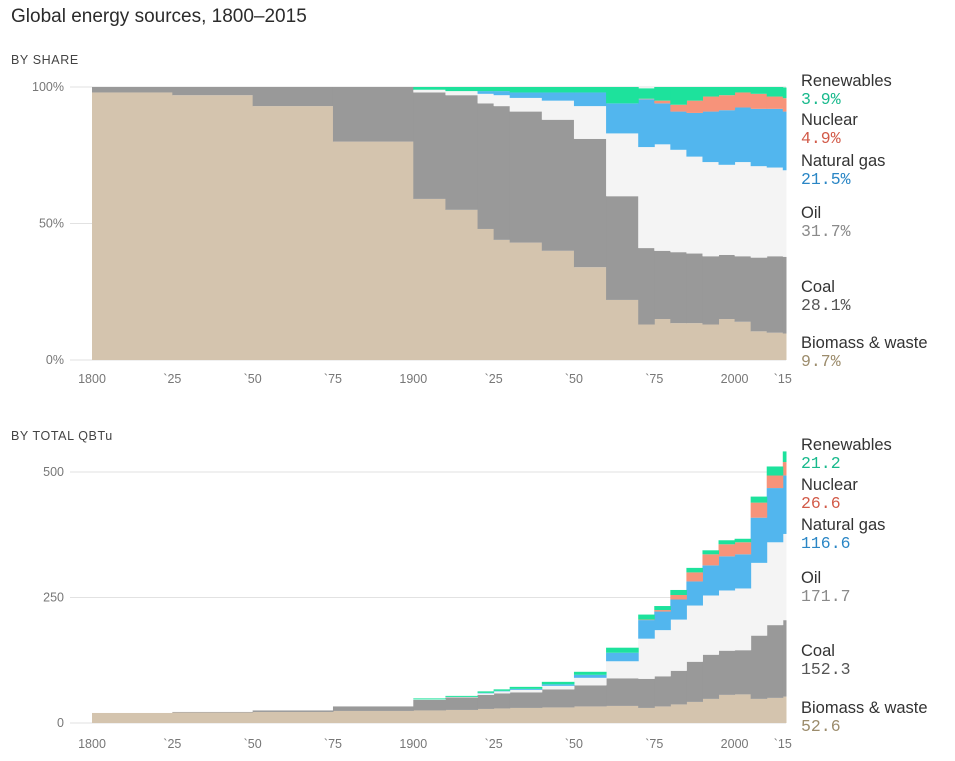  What do you see at coordinates (333, 744) in the screenshot?
I see `x-tick-label: `75` at bounding box center [333, 744].